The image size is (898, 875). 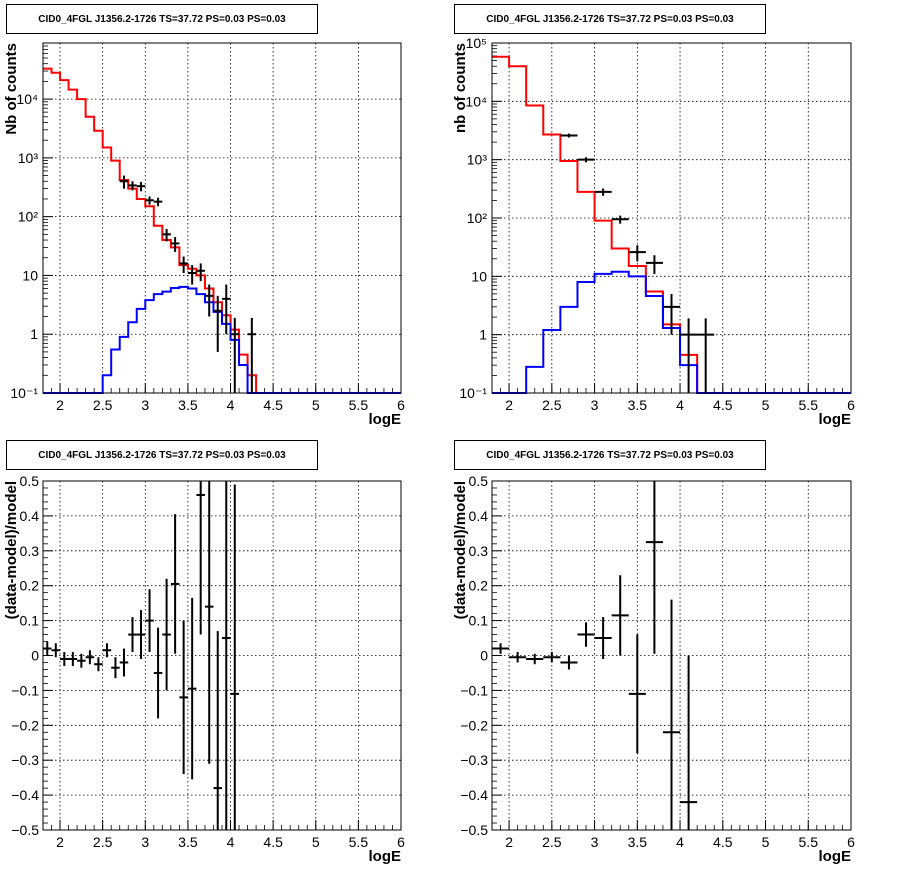 What do you see at coordinates (34, 334) in the screenshot?
I see `y-tick-label: 1` at bounding box center [34, 334].